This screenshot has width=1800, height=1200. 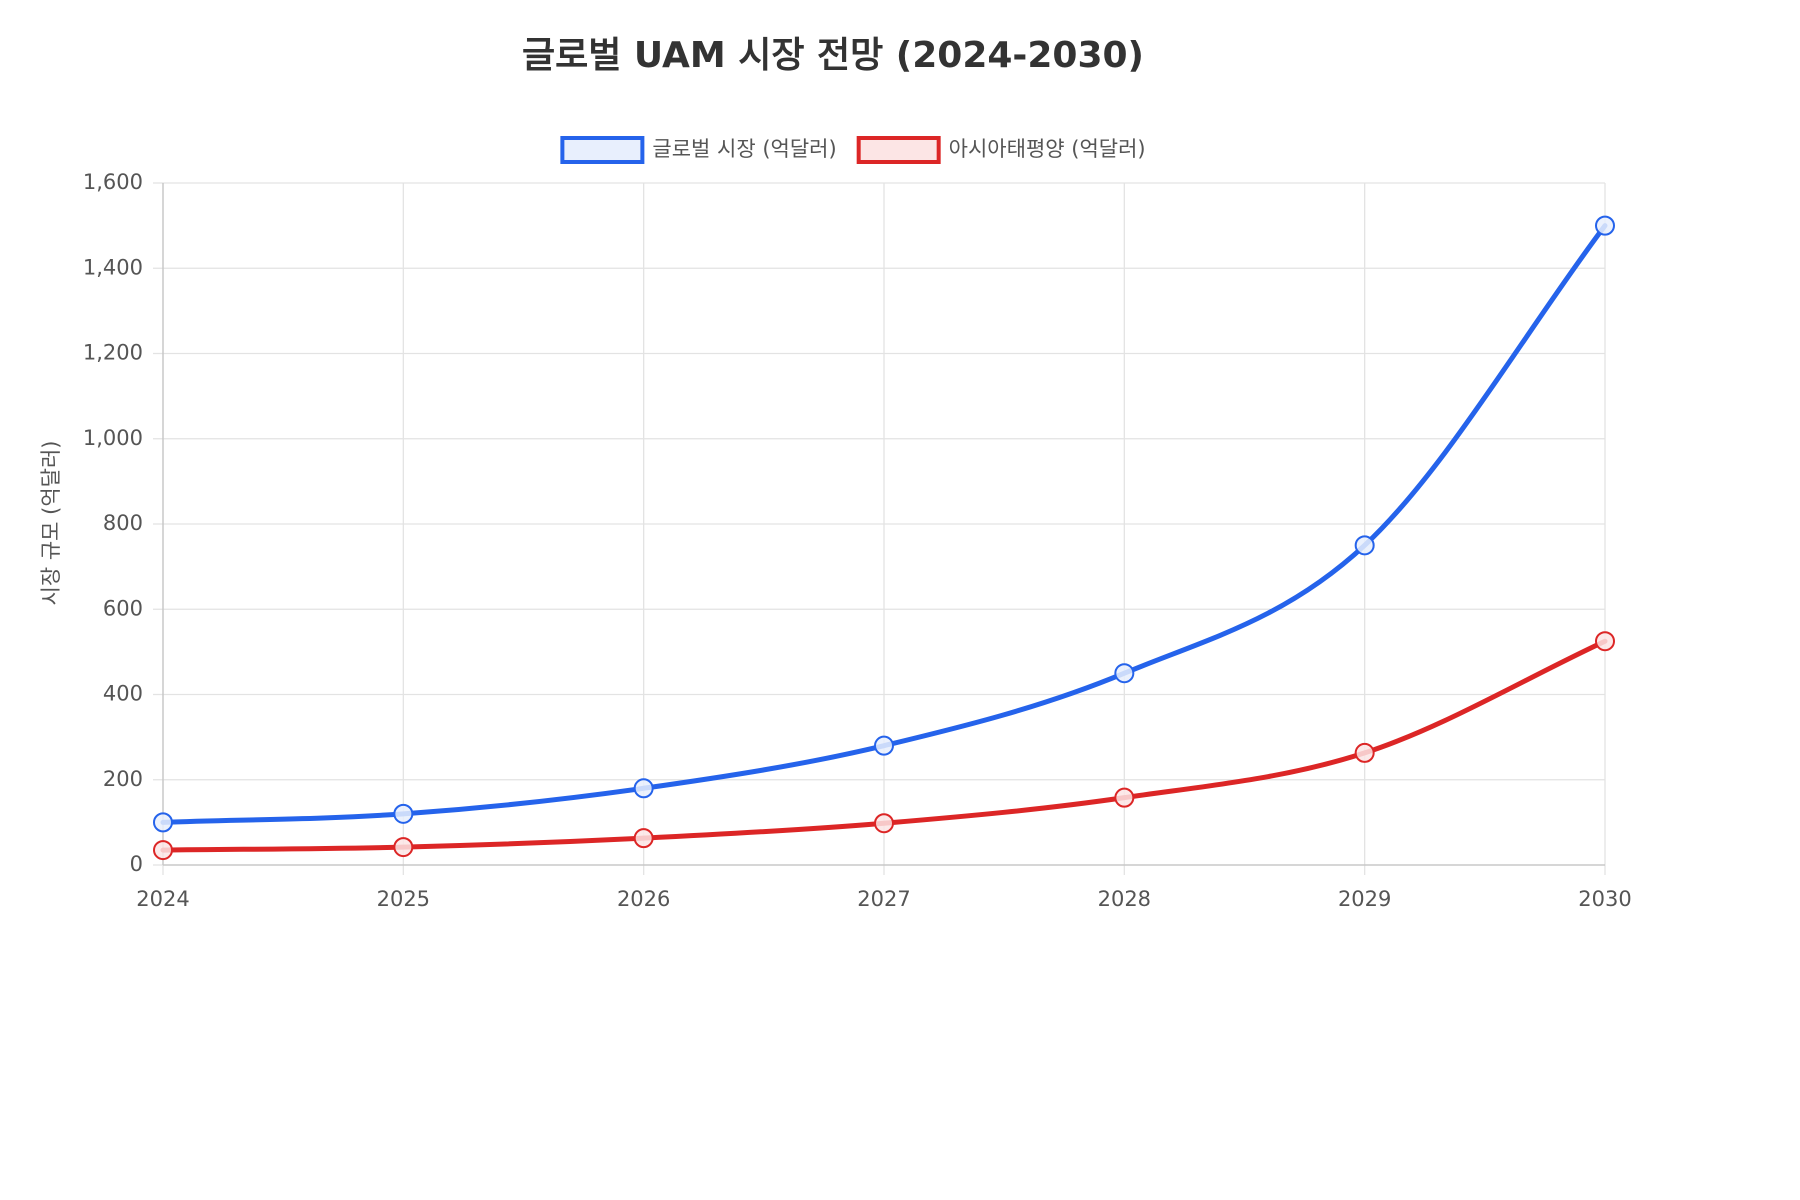 What do you see at coordinates (51, 523) in the screenshot?
I see `y-axis-title: 시장 규모 (억달러)` at bounding box center [51, 523].